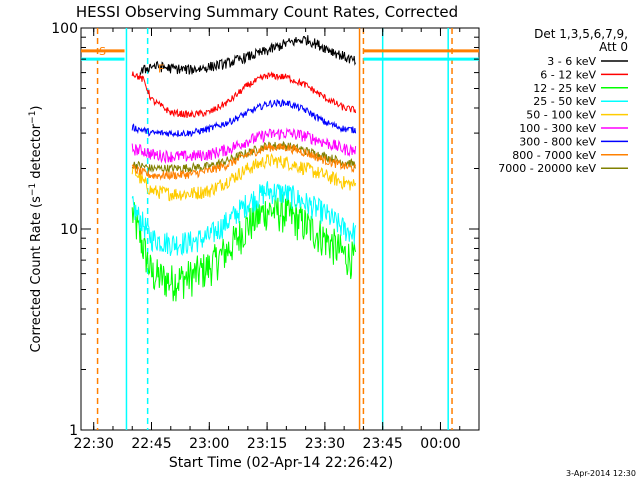 The image size is (640, 480). Describe the element at coordinates (209, 444) in the screenshot. I see `x-tick-label: 23:00` at that location.